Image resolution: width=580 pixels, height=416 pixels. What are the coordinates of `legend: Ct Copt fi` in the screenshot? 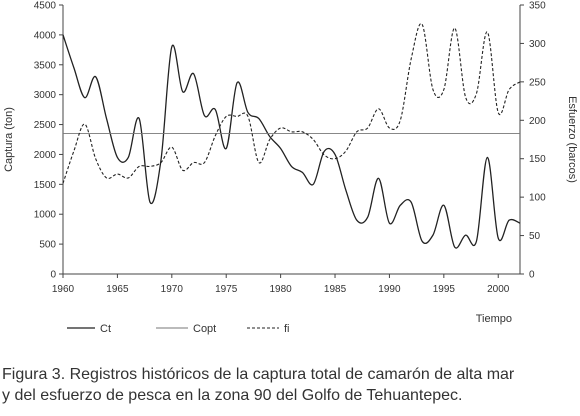 It's located at (178, 329).